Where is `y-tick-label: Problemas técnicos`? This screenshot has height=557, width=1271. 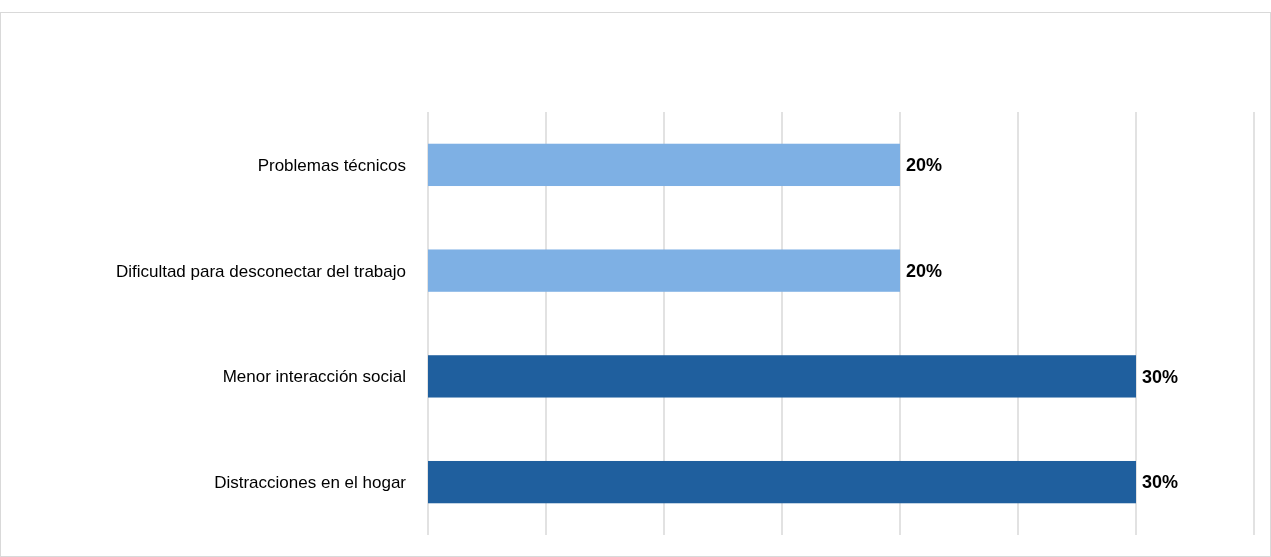
y-tick-label: Problemas técnicos is located at coordinates (331, 165).